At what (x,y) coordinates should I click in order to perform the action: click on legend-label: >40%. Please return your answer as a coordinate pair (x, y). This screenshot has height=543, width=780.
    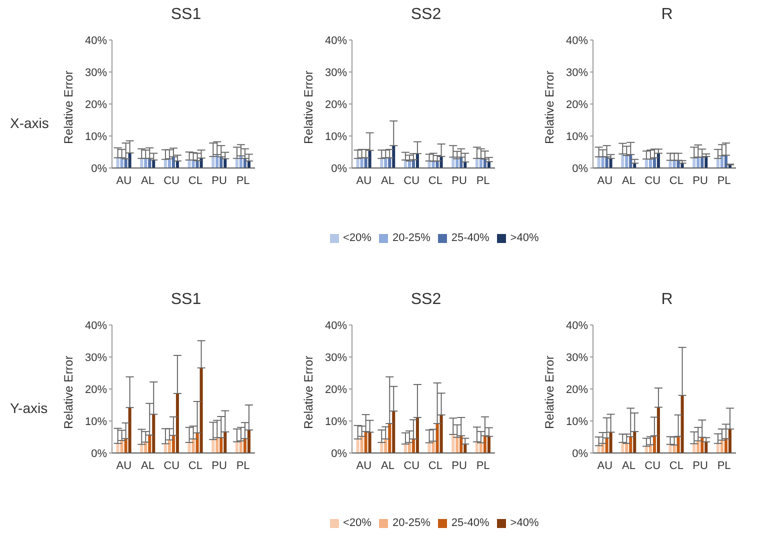
    Looking at the image, I should click on (524, 238).